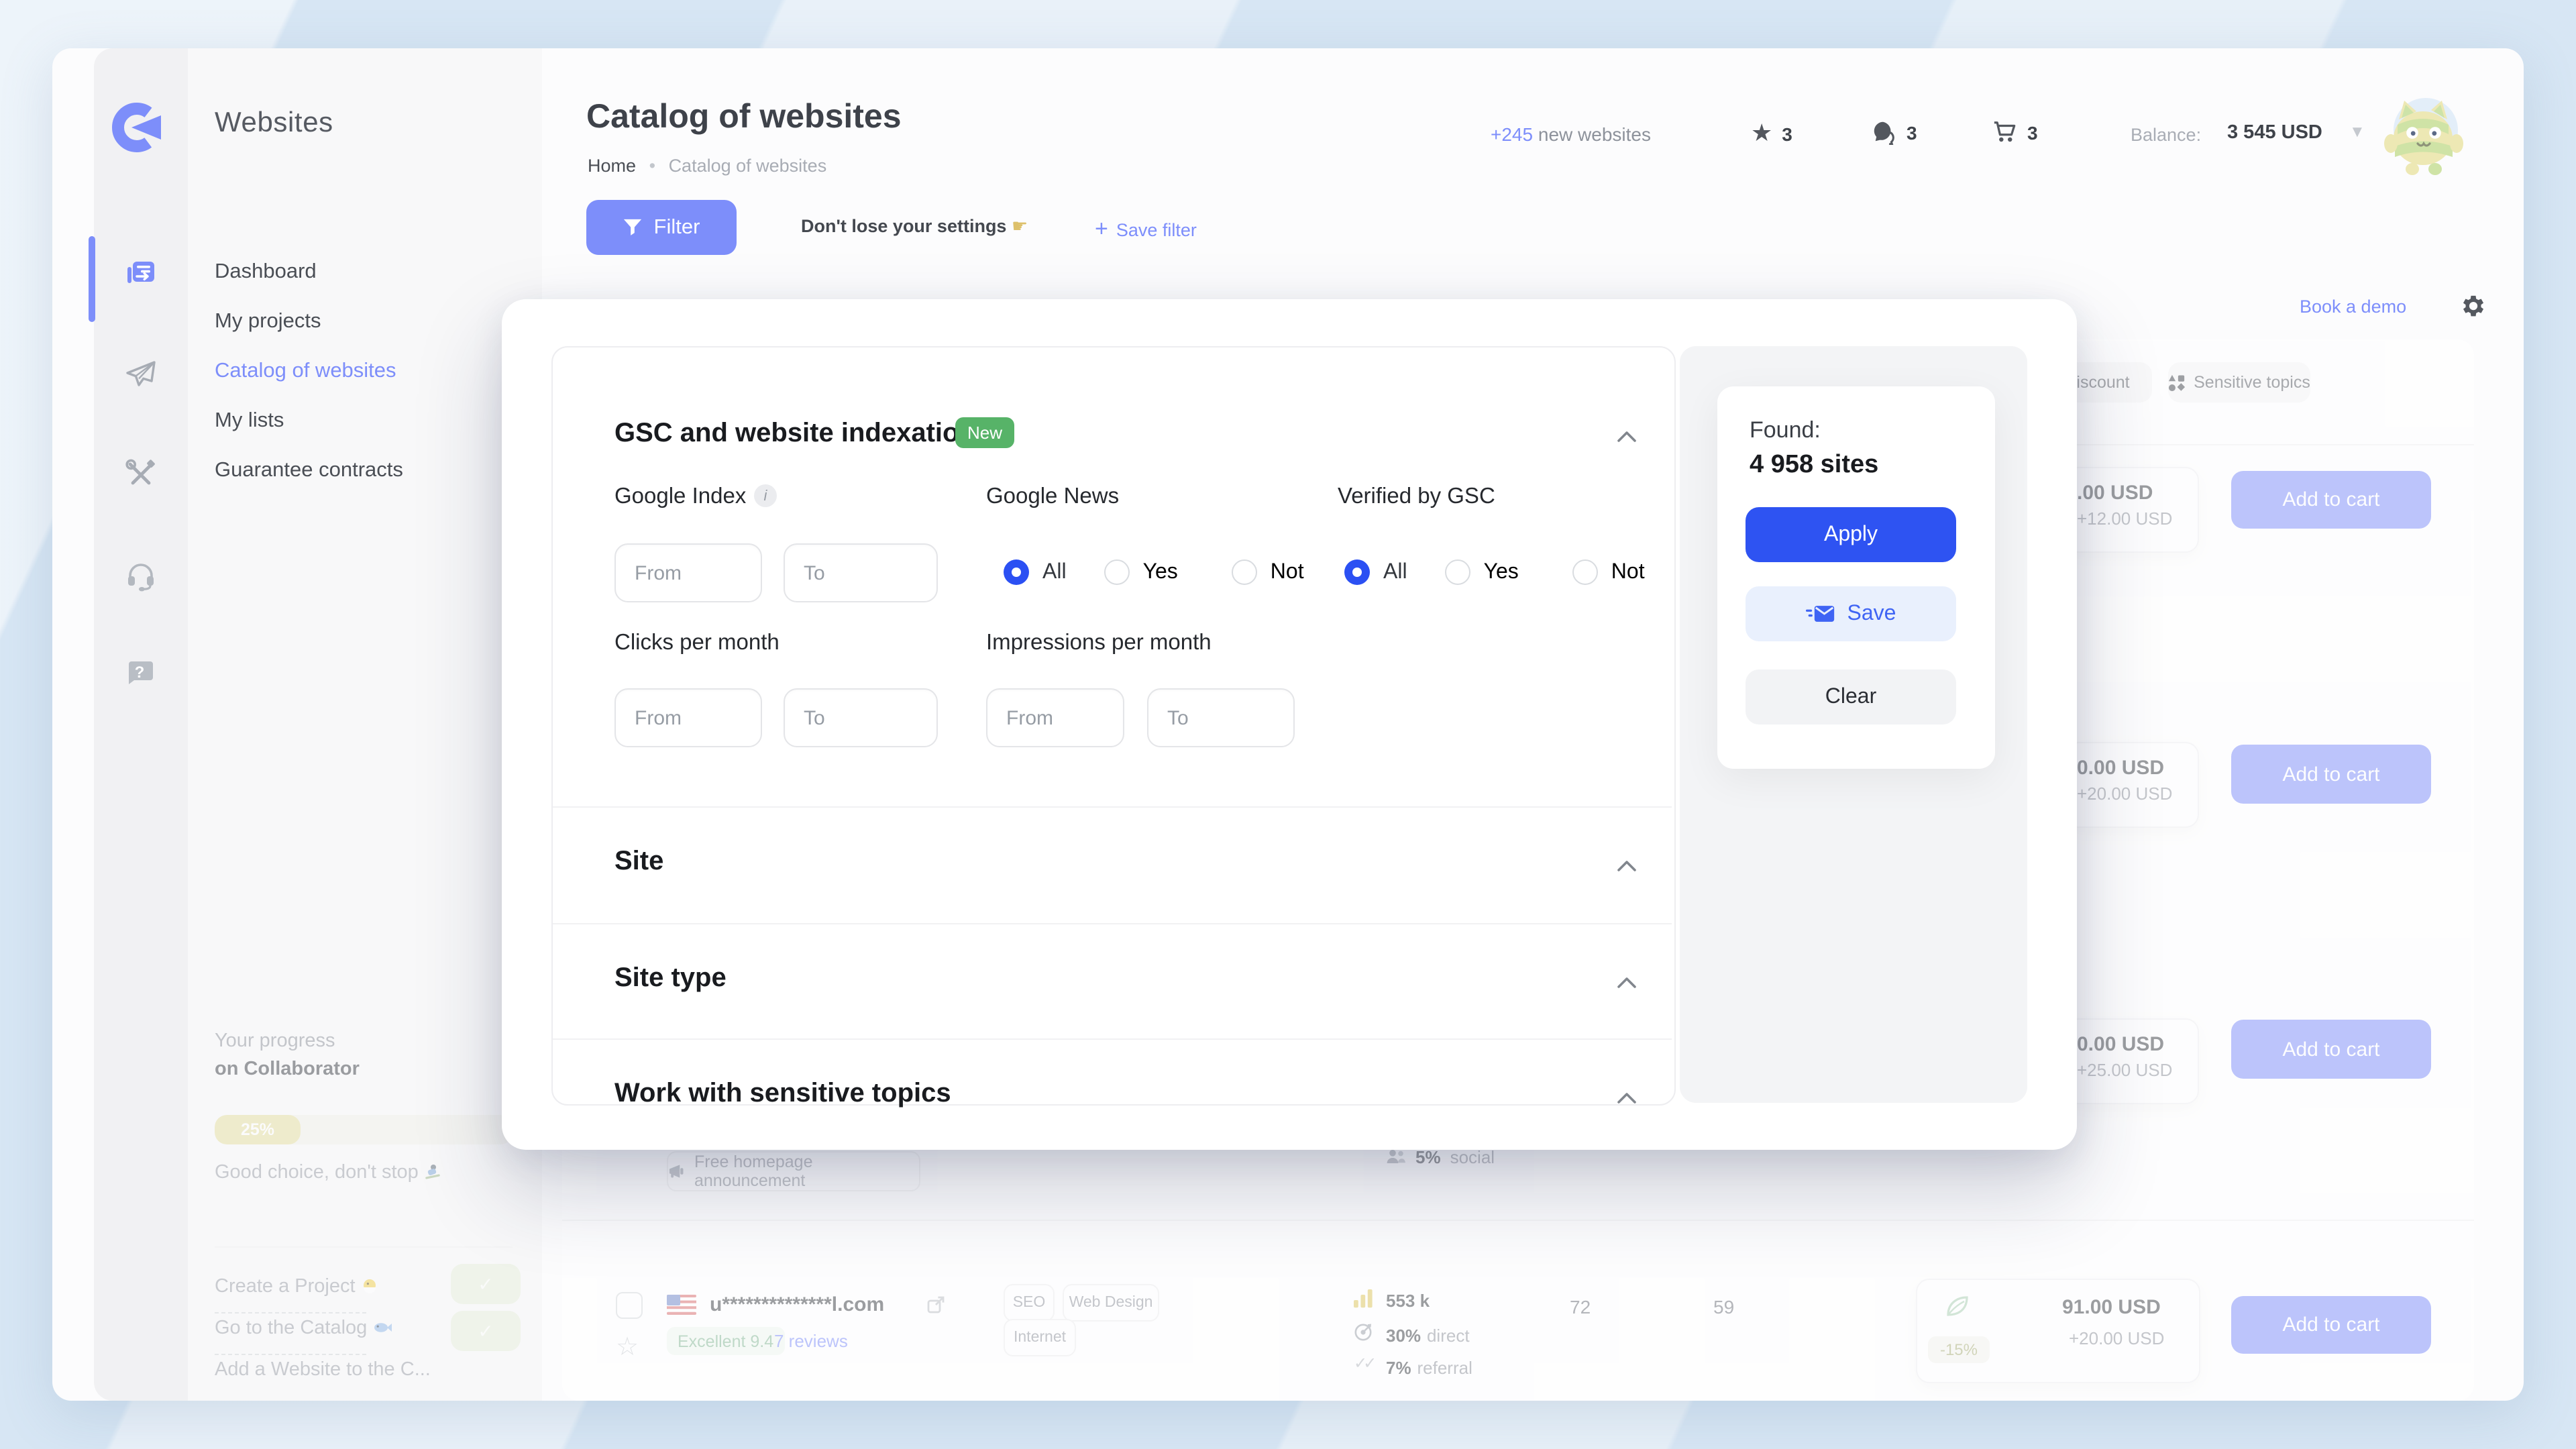  Describe the element at coordinates (1111, 1303) in the screenshot. I see `row-tag: Web Design` at that location.